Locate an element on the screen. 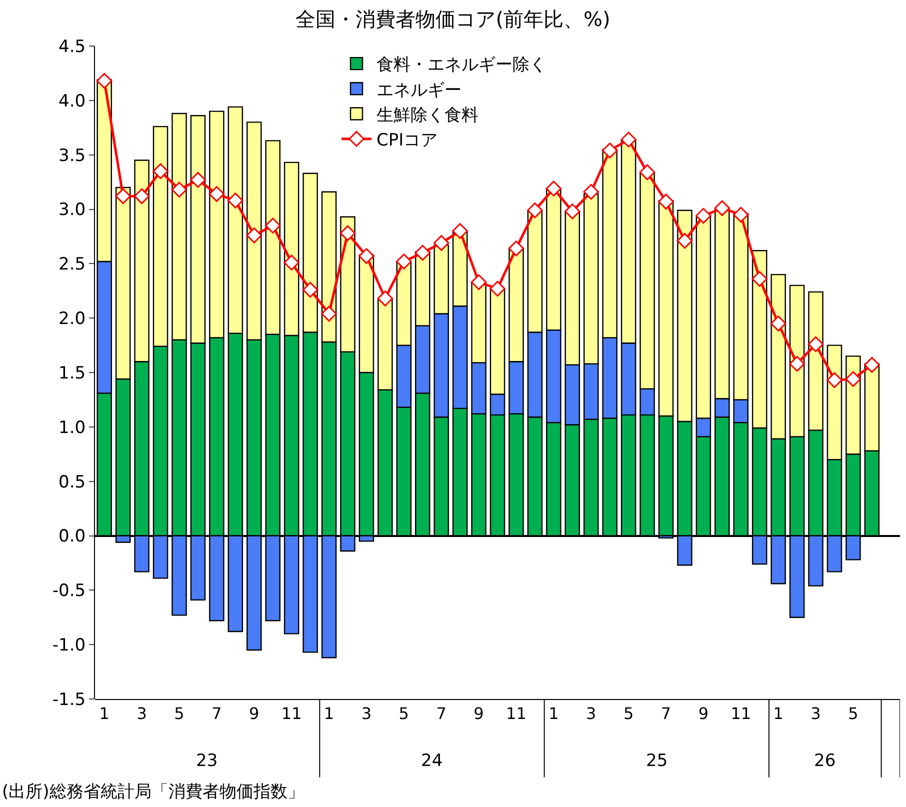  text: 25 is located at coordinates (657, 761).